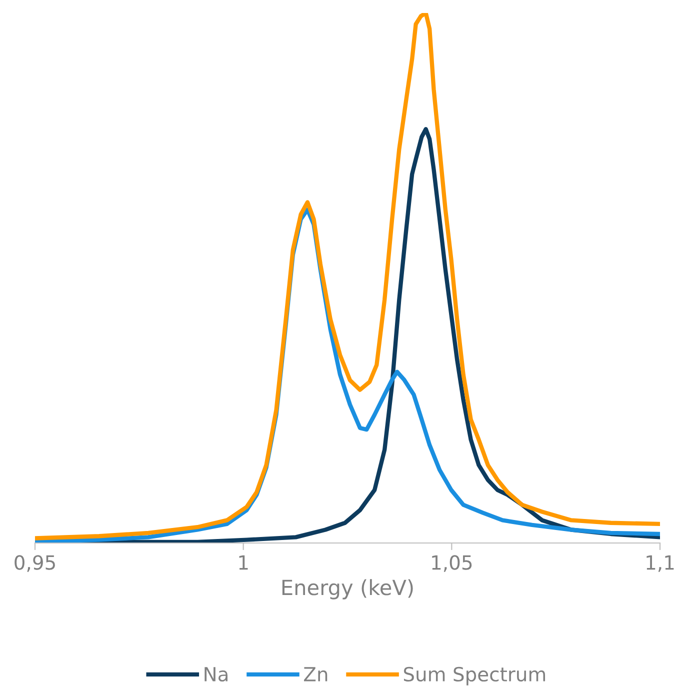 The width and height of the screenshot is (682, 697). I want to click on x-tick-label: 1,05, so click(452, 563).